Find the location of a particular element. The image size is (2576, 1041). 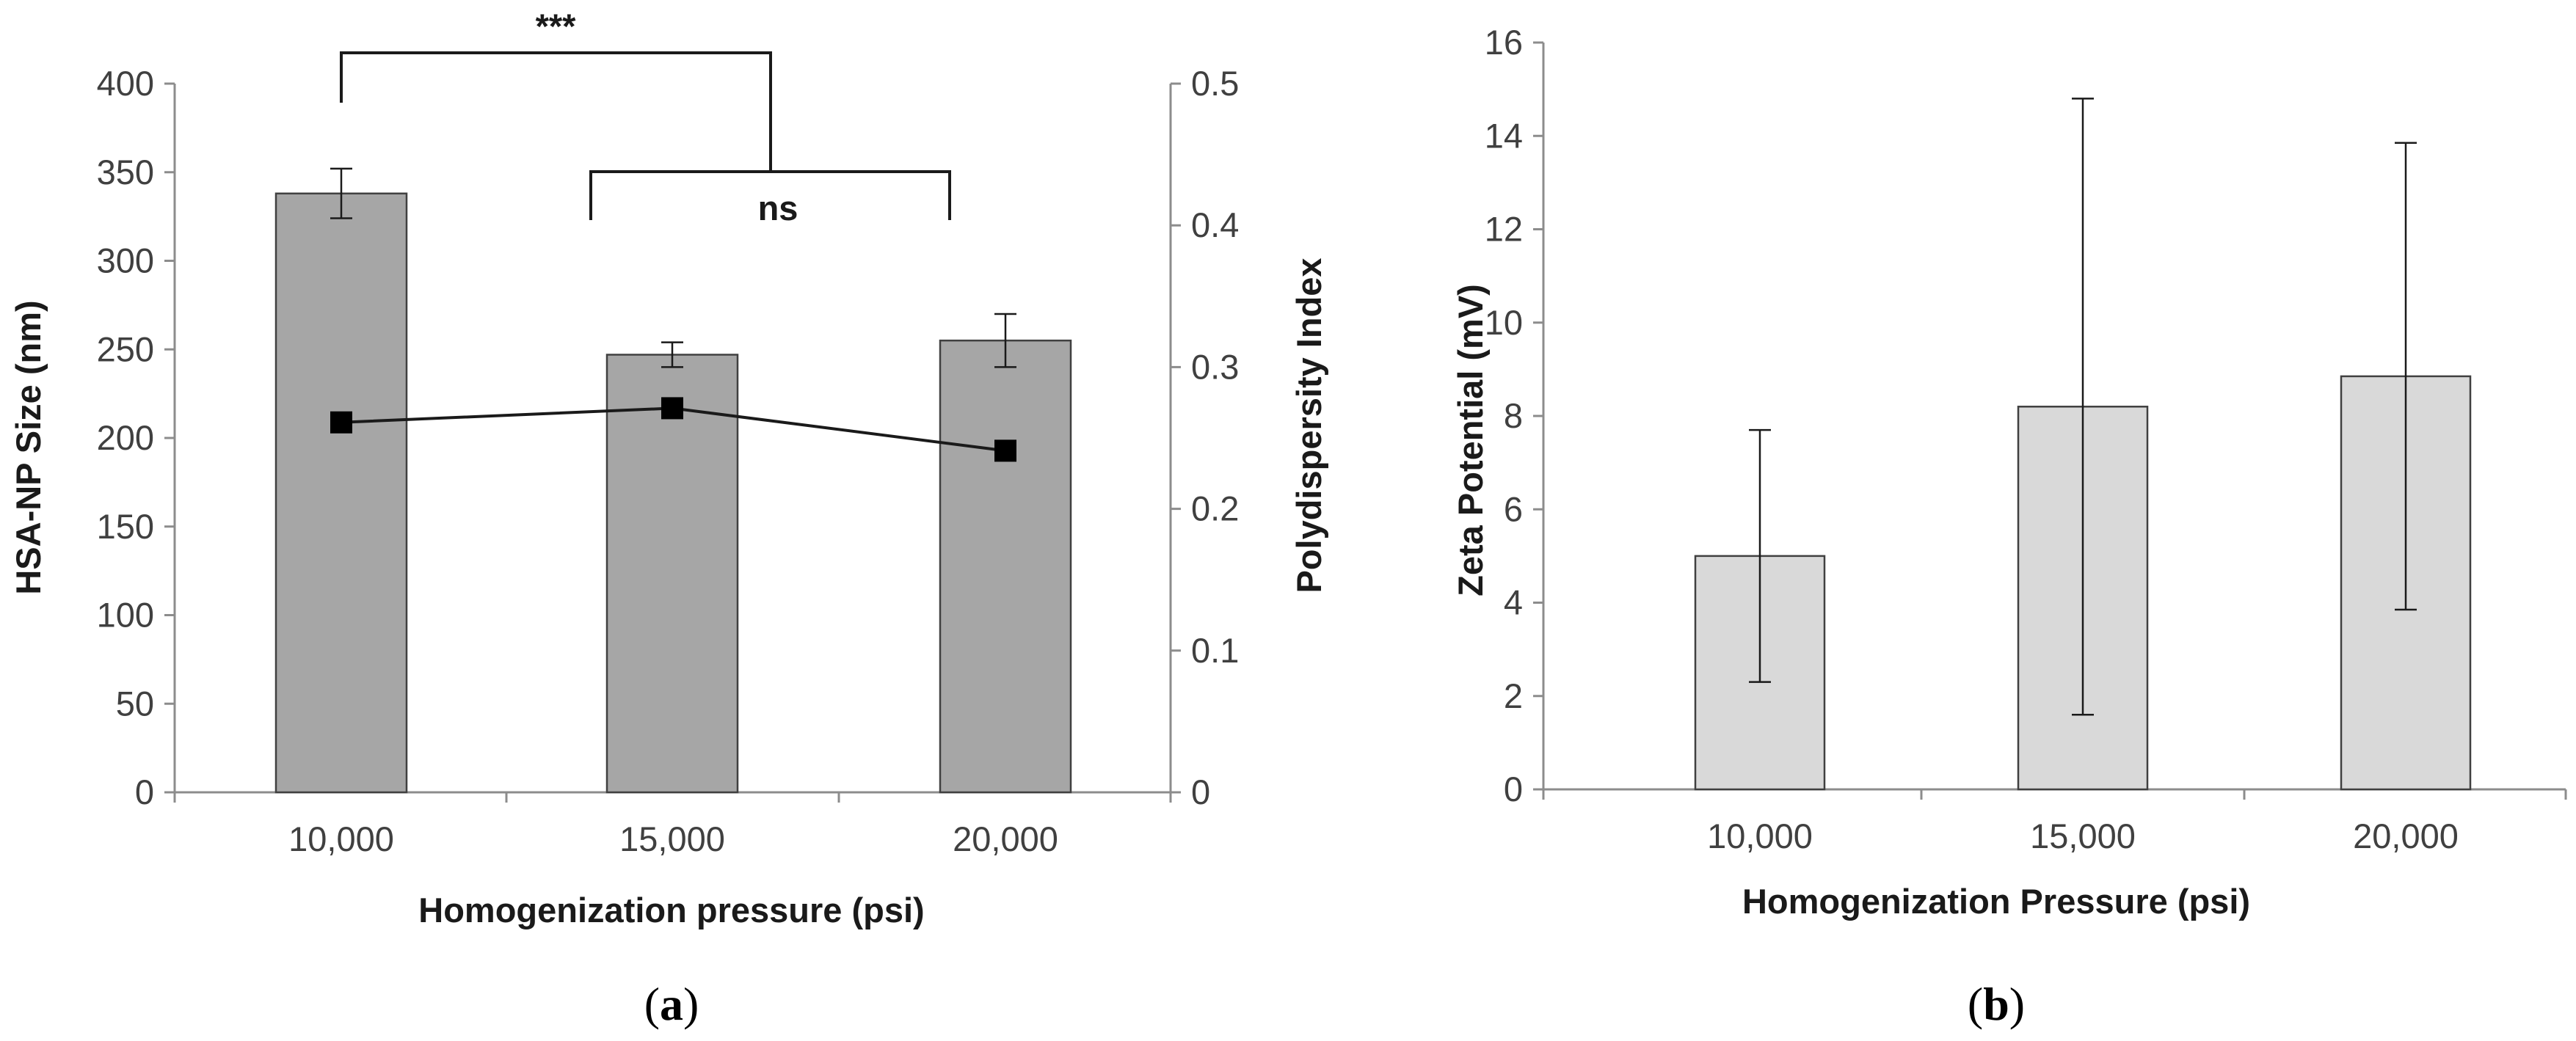

significance-brackets: *** ns is located at coordinates (645, 117).